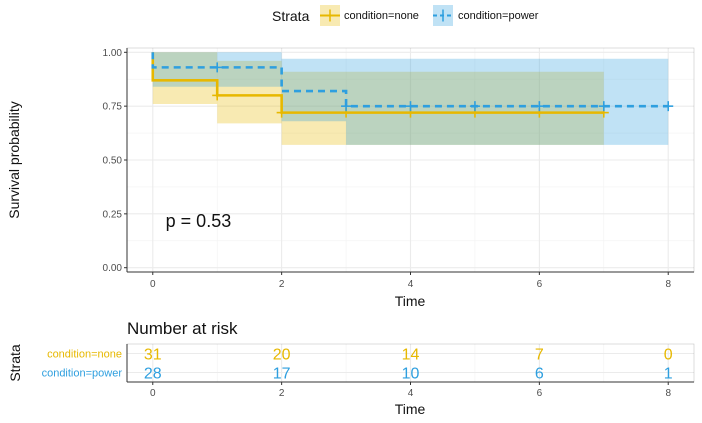 This screenshot has height=423, width=702. What do you see at coordinates (381, 16) in the screenshot?
I see `legend-label-condition-none: condition=none` at bounding box center [381, 16].